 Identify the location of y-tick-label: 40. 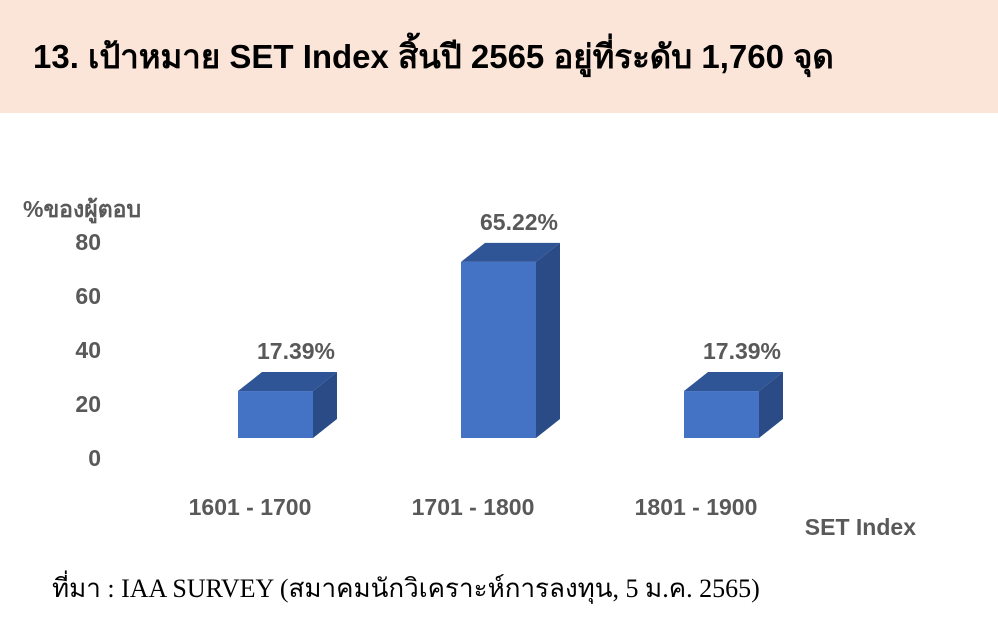
(88, 350).